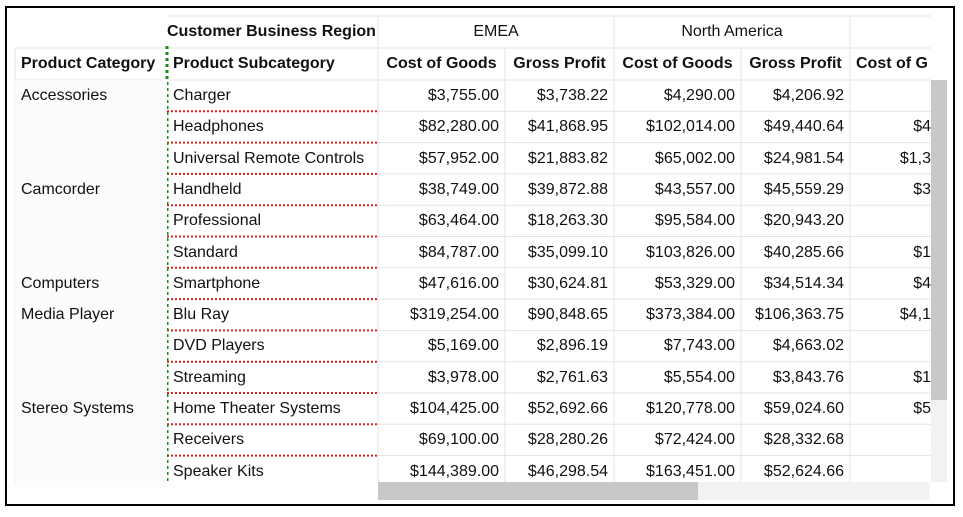 This screenshot has height=517, width=963. What do you see at coordinates (458, 283) in the screenshot?
I see `value-cell: $47,616.00` at bounding box center [458, 283].